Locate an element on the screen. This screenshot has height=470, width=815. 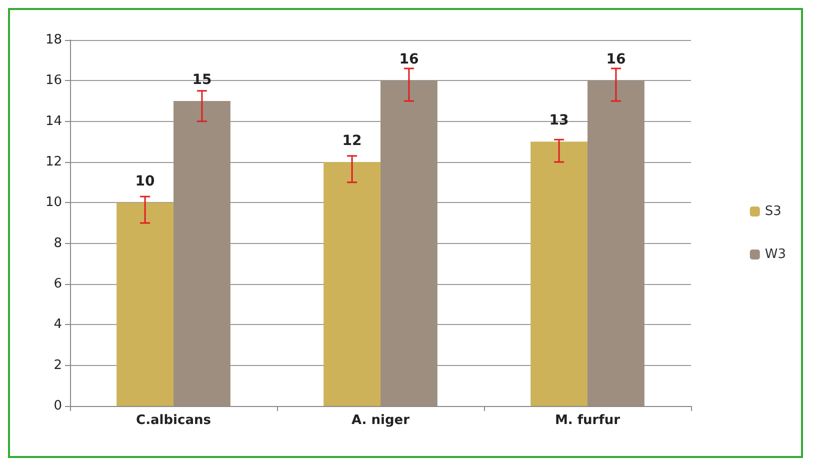
y-tick-label: 14 is located at coordinates (53, 121).